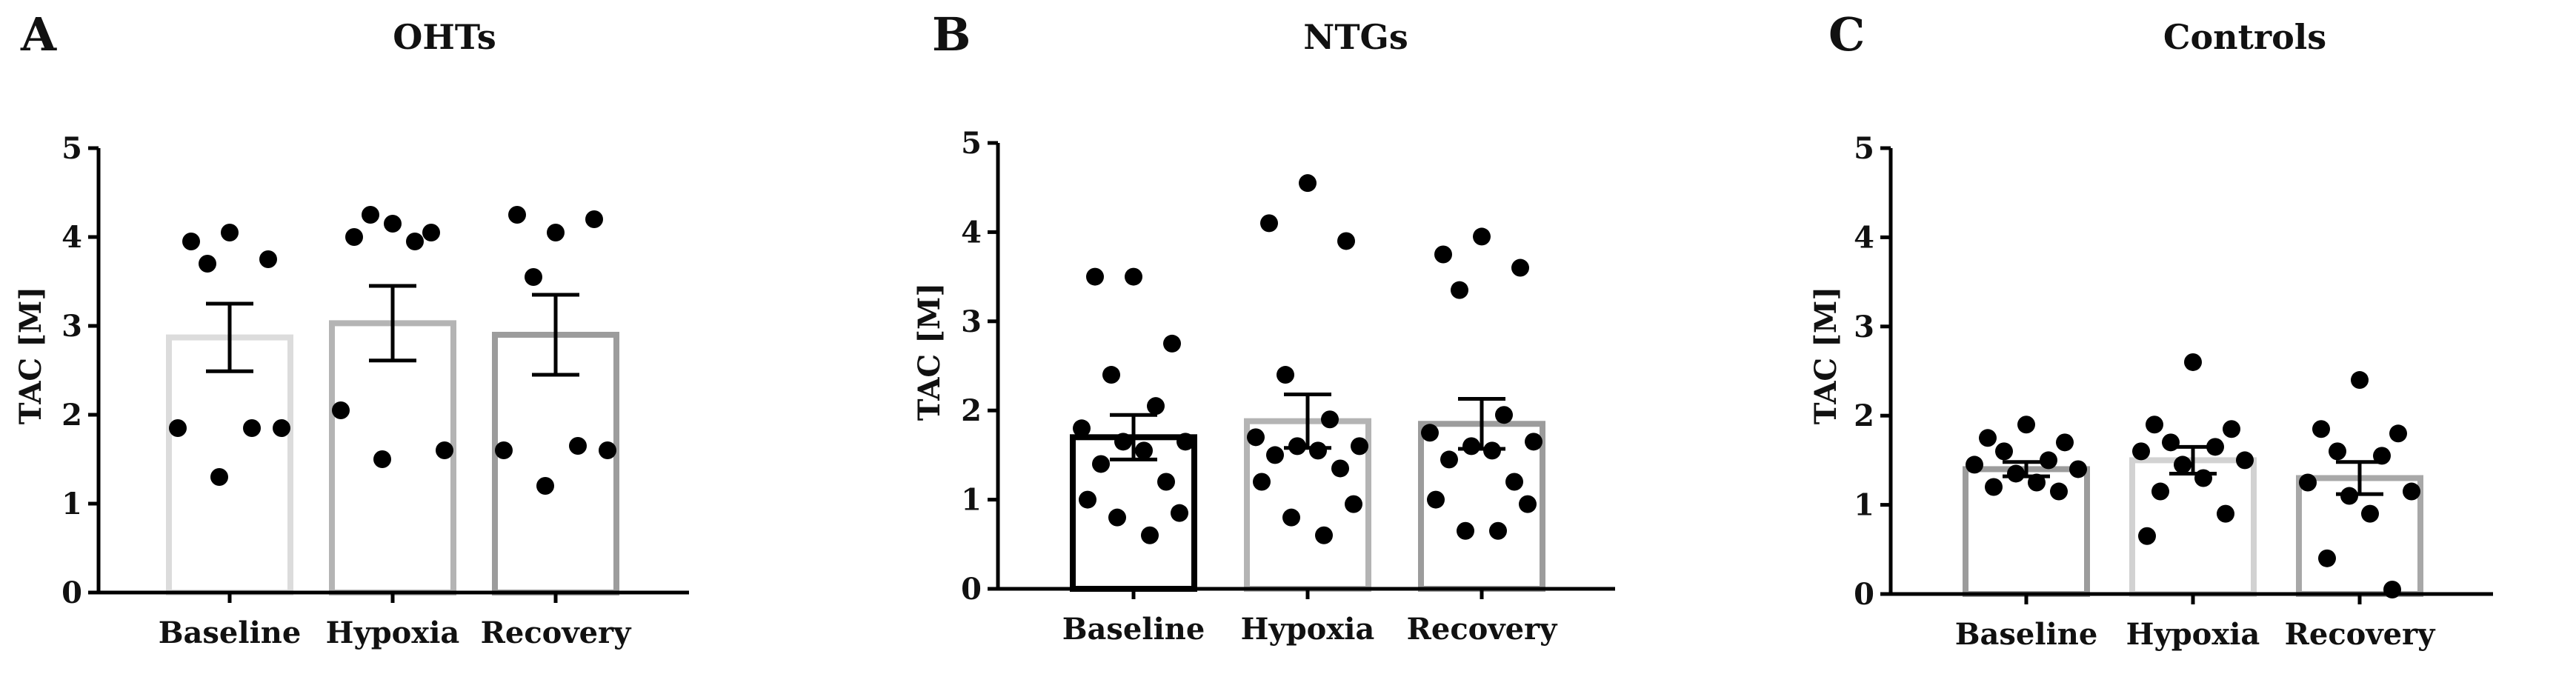  Describe the element at coordinates (1864, 327) in the screenshot. I see `y-tick-label: 3` at that location.